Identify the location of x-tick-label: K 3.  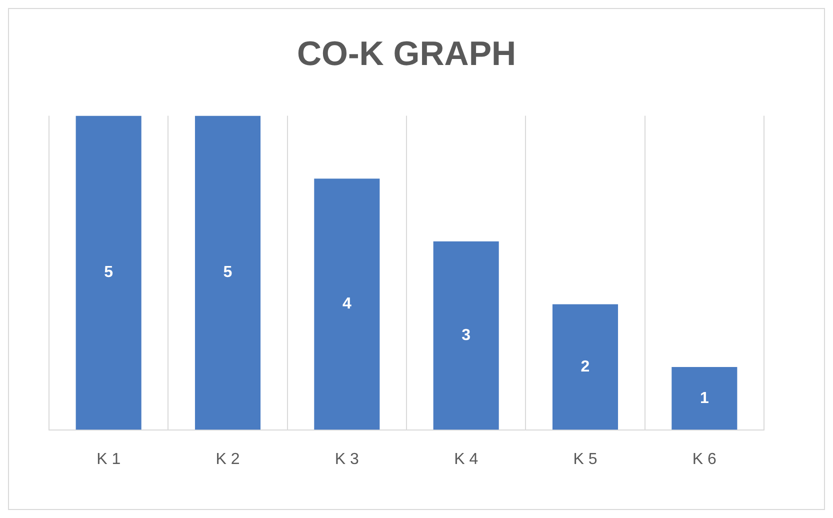
(347, 459).